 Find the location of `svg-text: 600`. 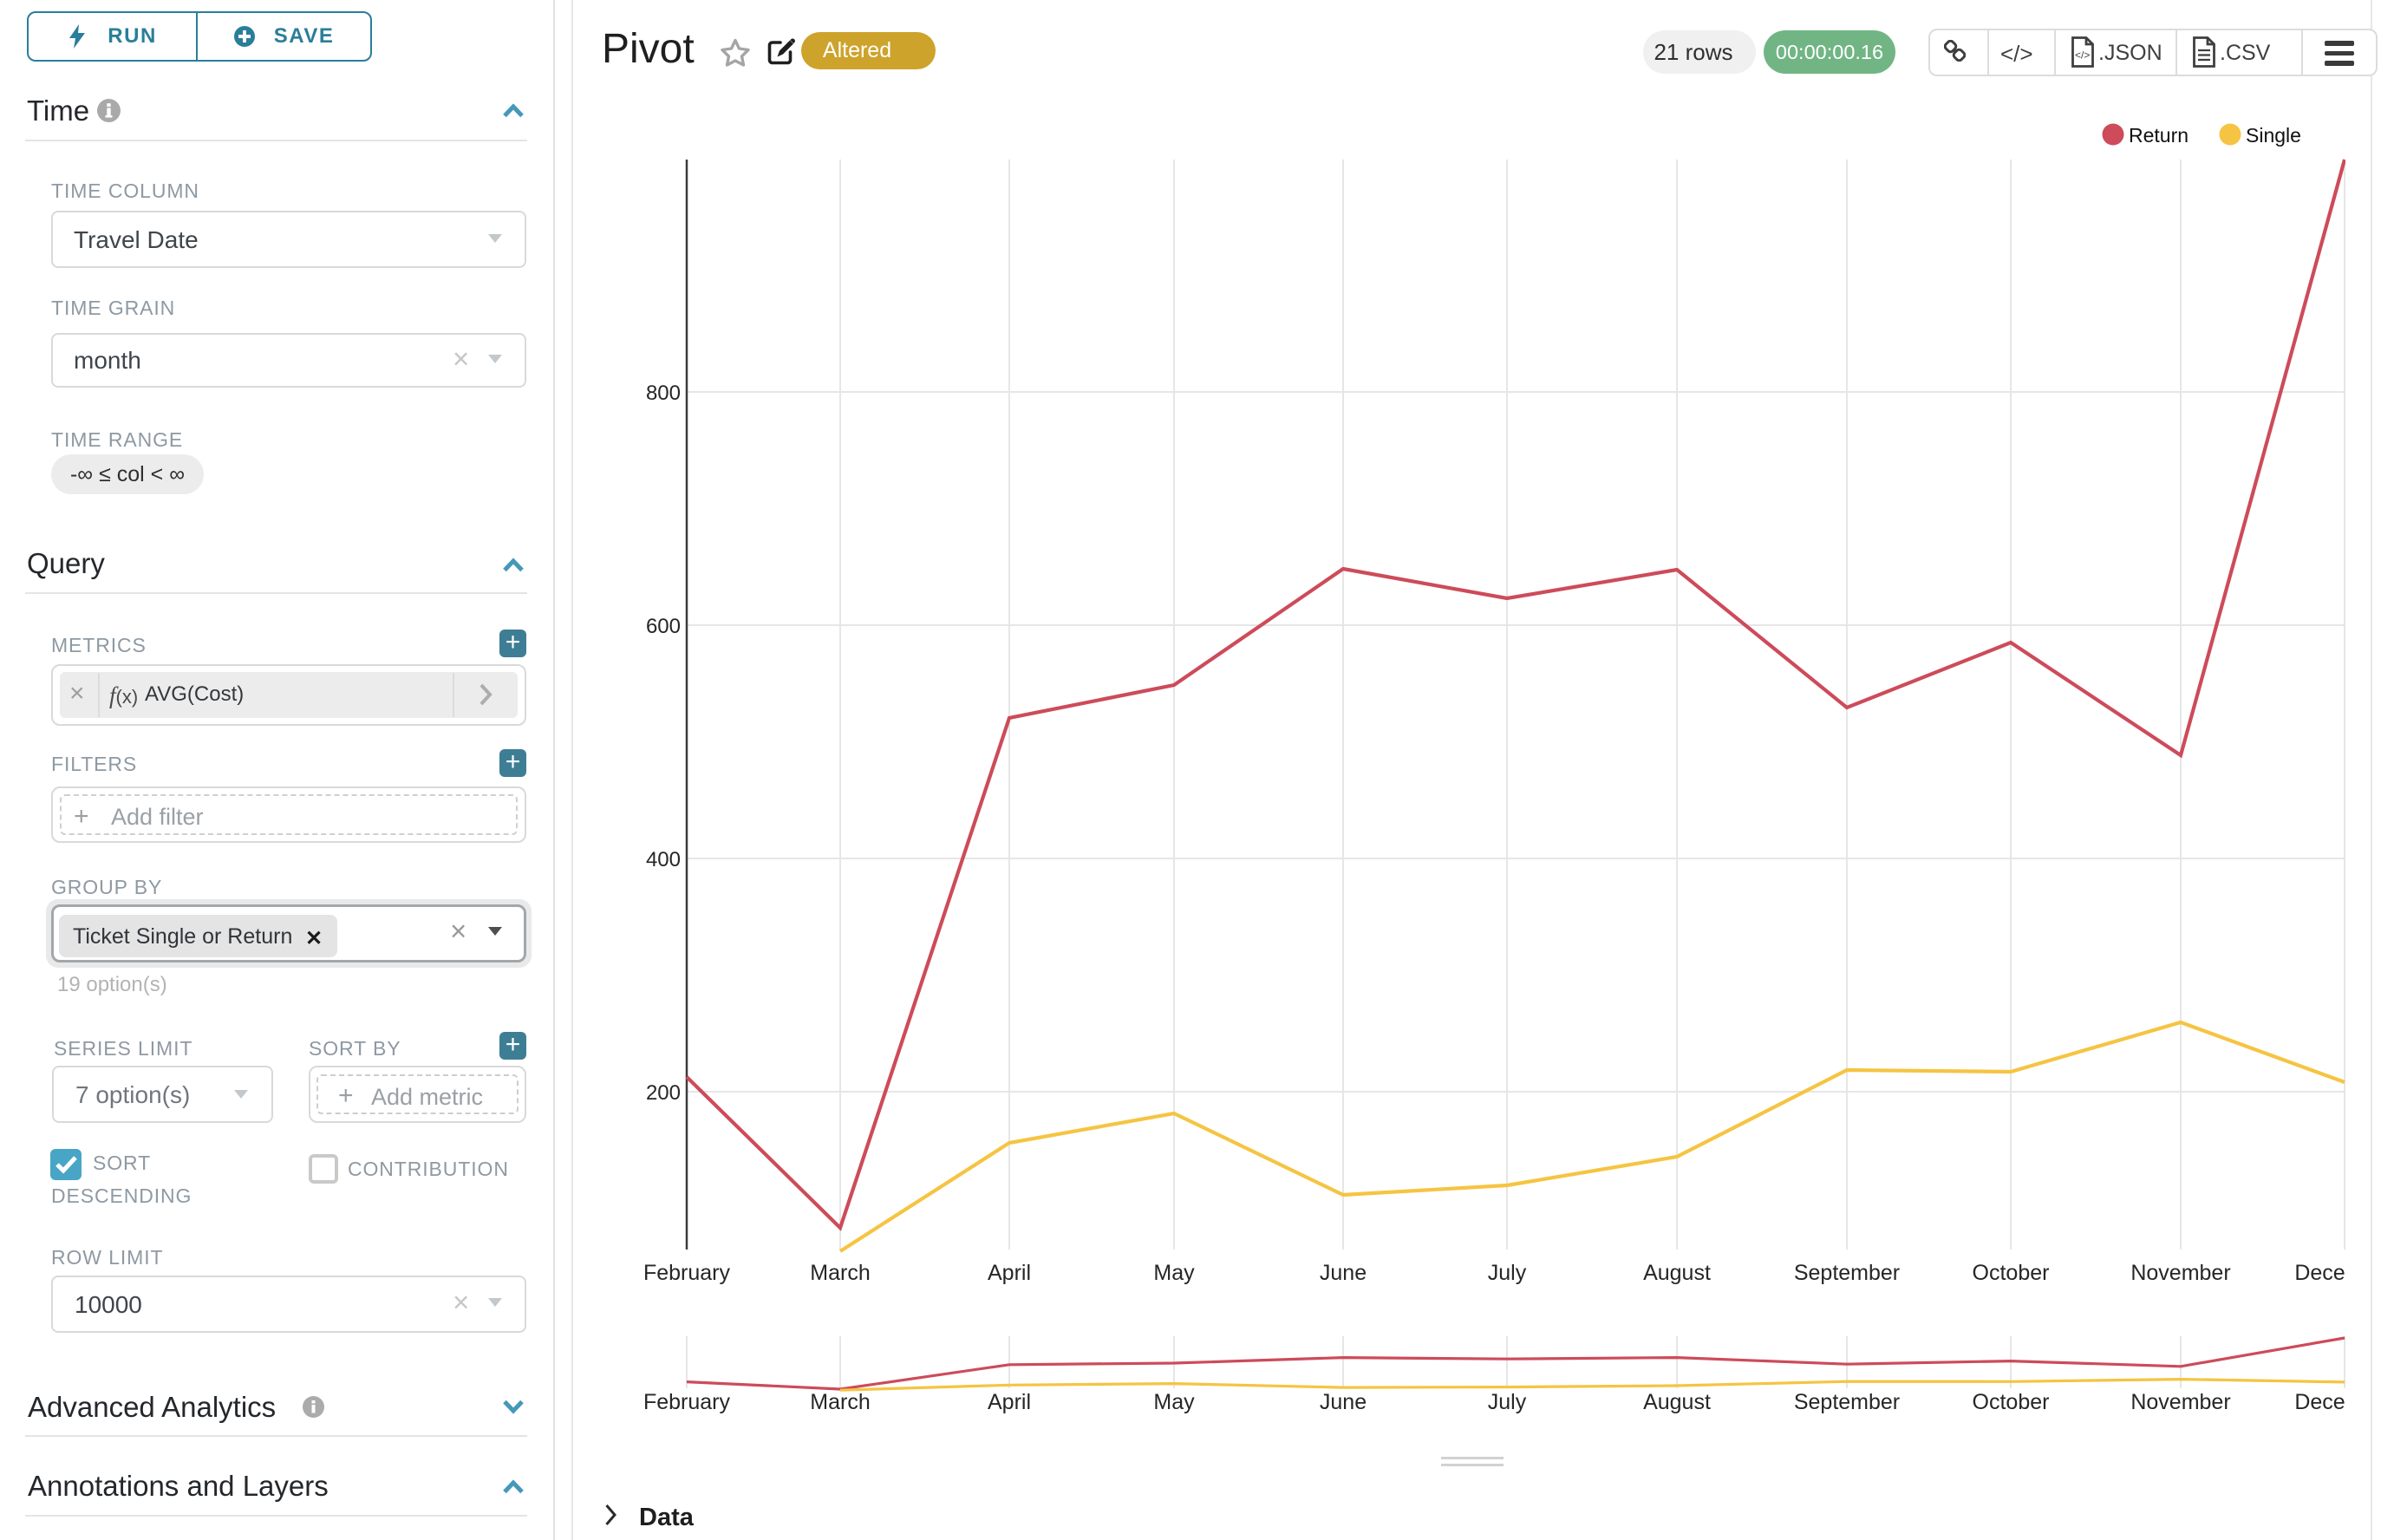

svg-text: 600 is located at coordinates (664, 626).